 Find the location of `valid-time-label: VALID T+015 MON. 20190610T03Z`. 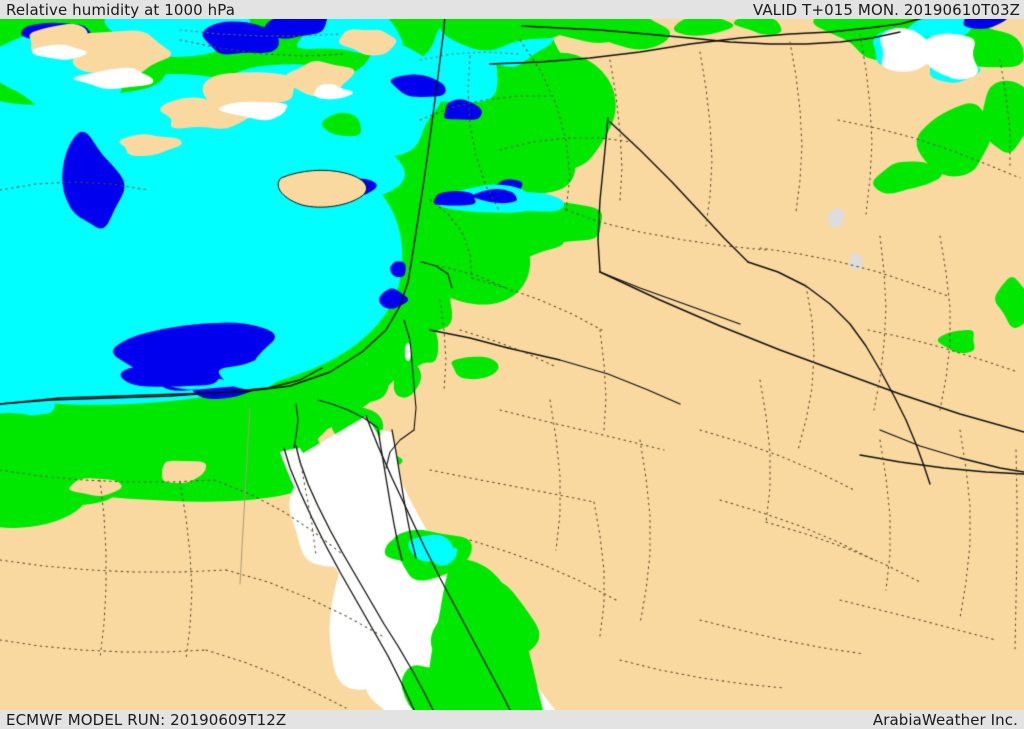

valid-time-label: VALID T+015 MON. 20190610T03Z is located at coordinates (886, 10).